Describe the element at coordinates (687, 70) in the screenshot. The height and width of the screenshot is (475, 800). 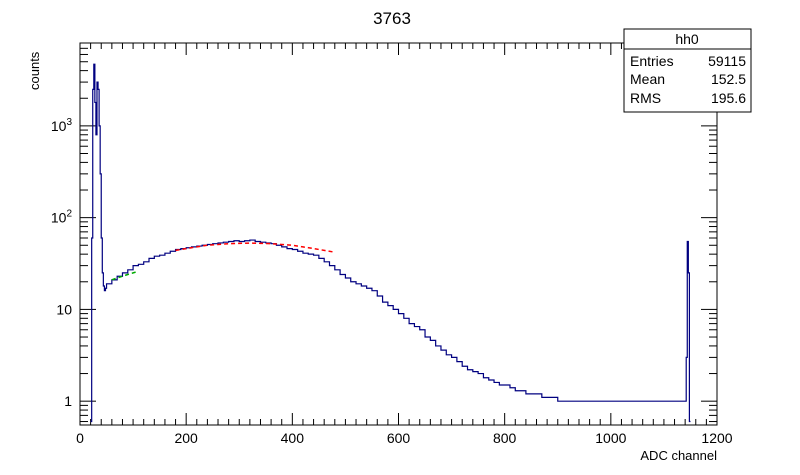
I see `stats-box: hh0 Entries 59115 Mean 152.5 RMS 195.6` at that location.